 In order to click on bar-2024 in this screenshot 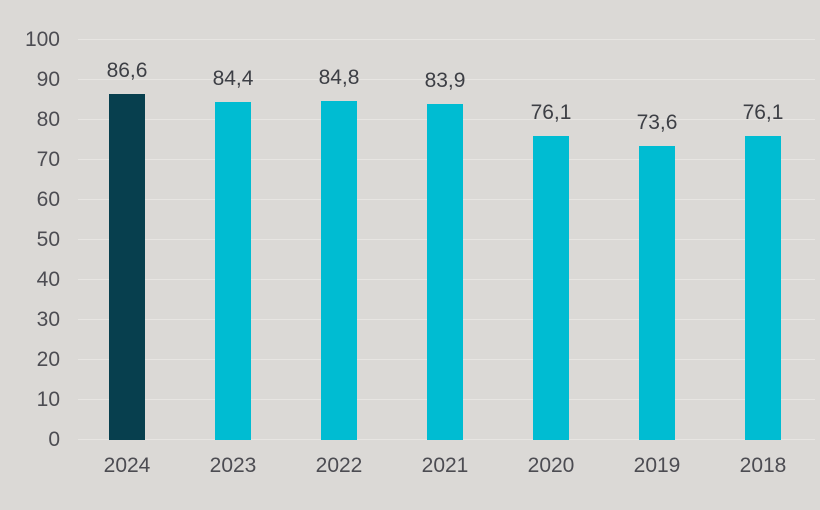, I will do `click(127, 266)`.